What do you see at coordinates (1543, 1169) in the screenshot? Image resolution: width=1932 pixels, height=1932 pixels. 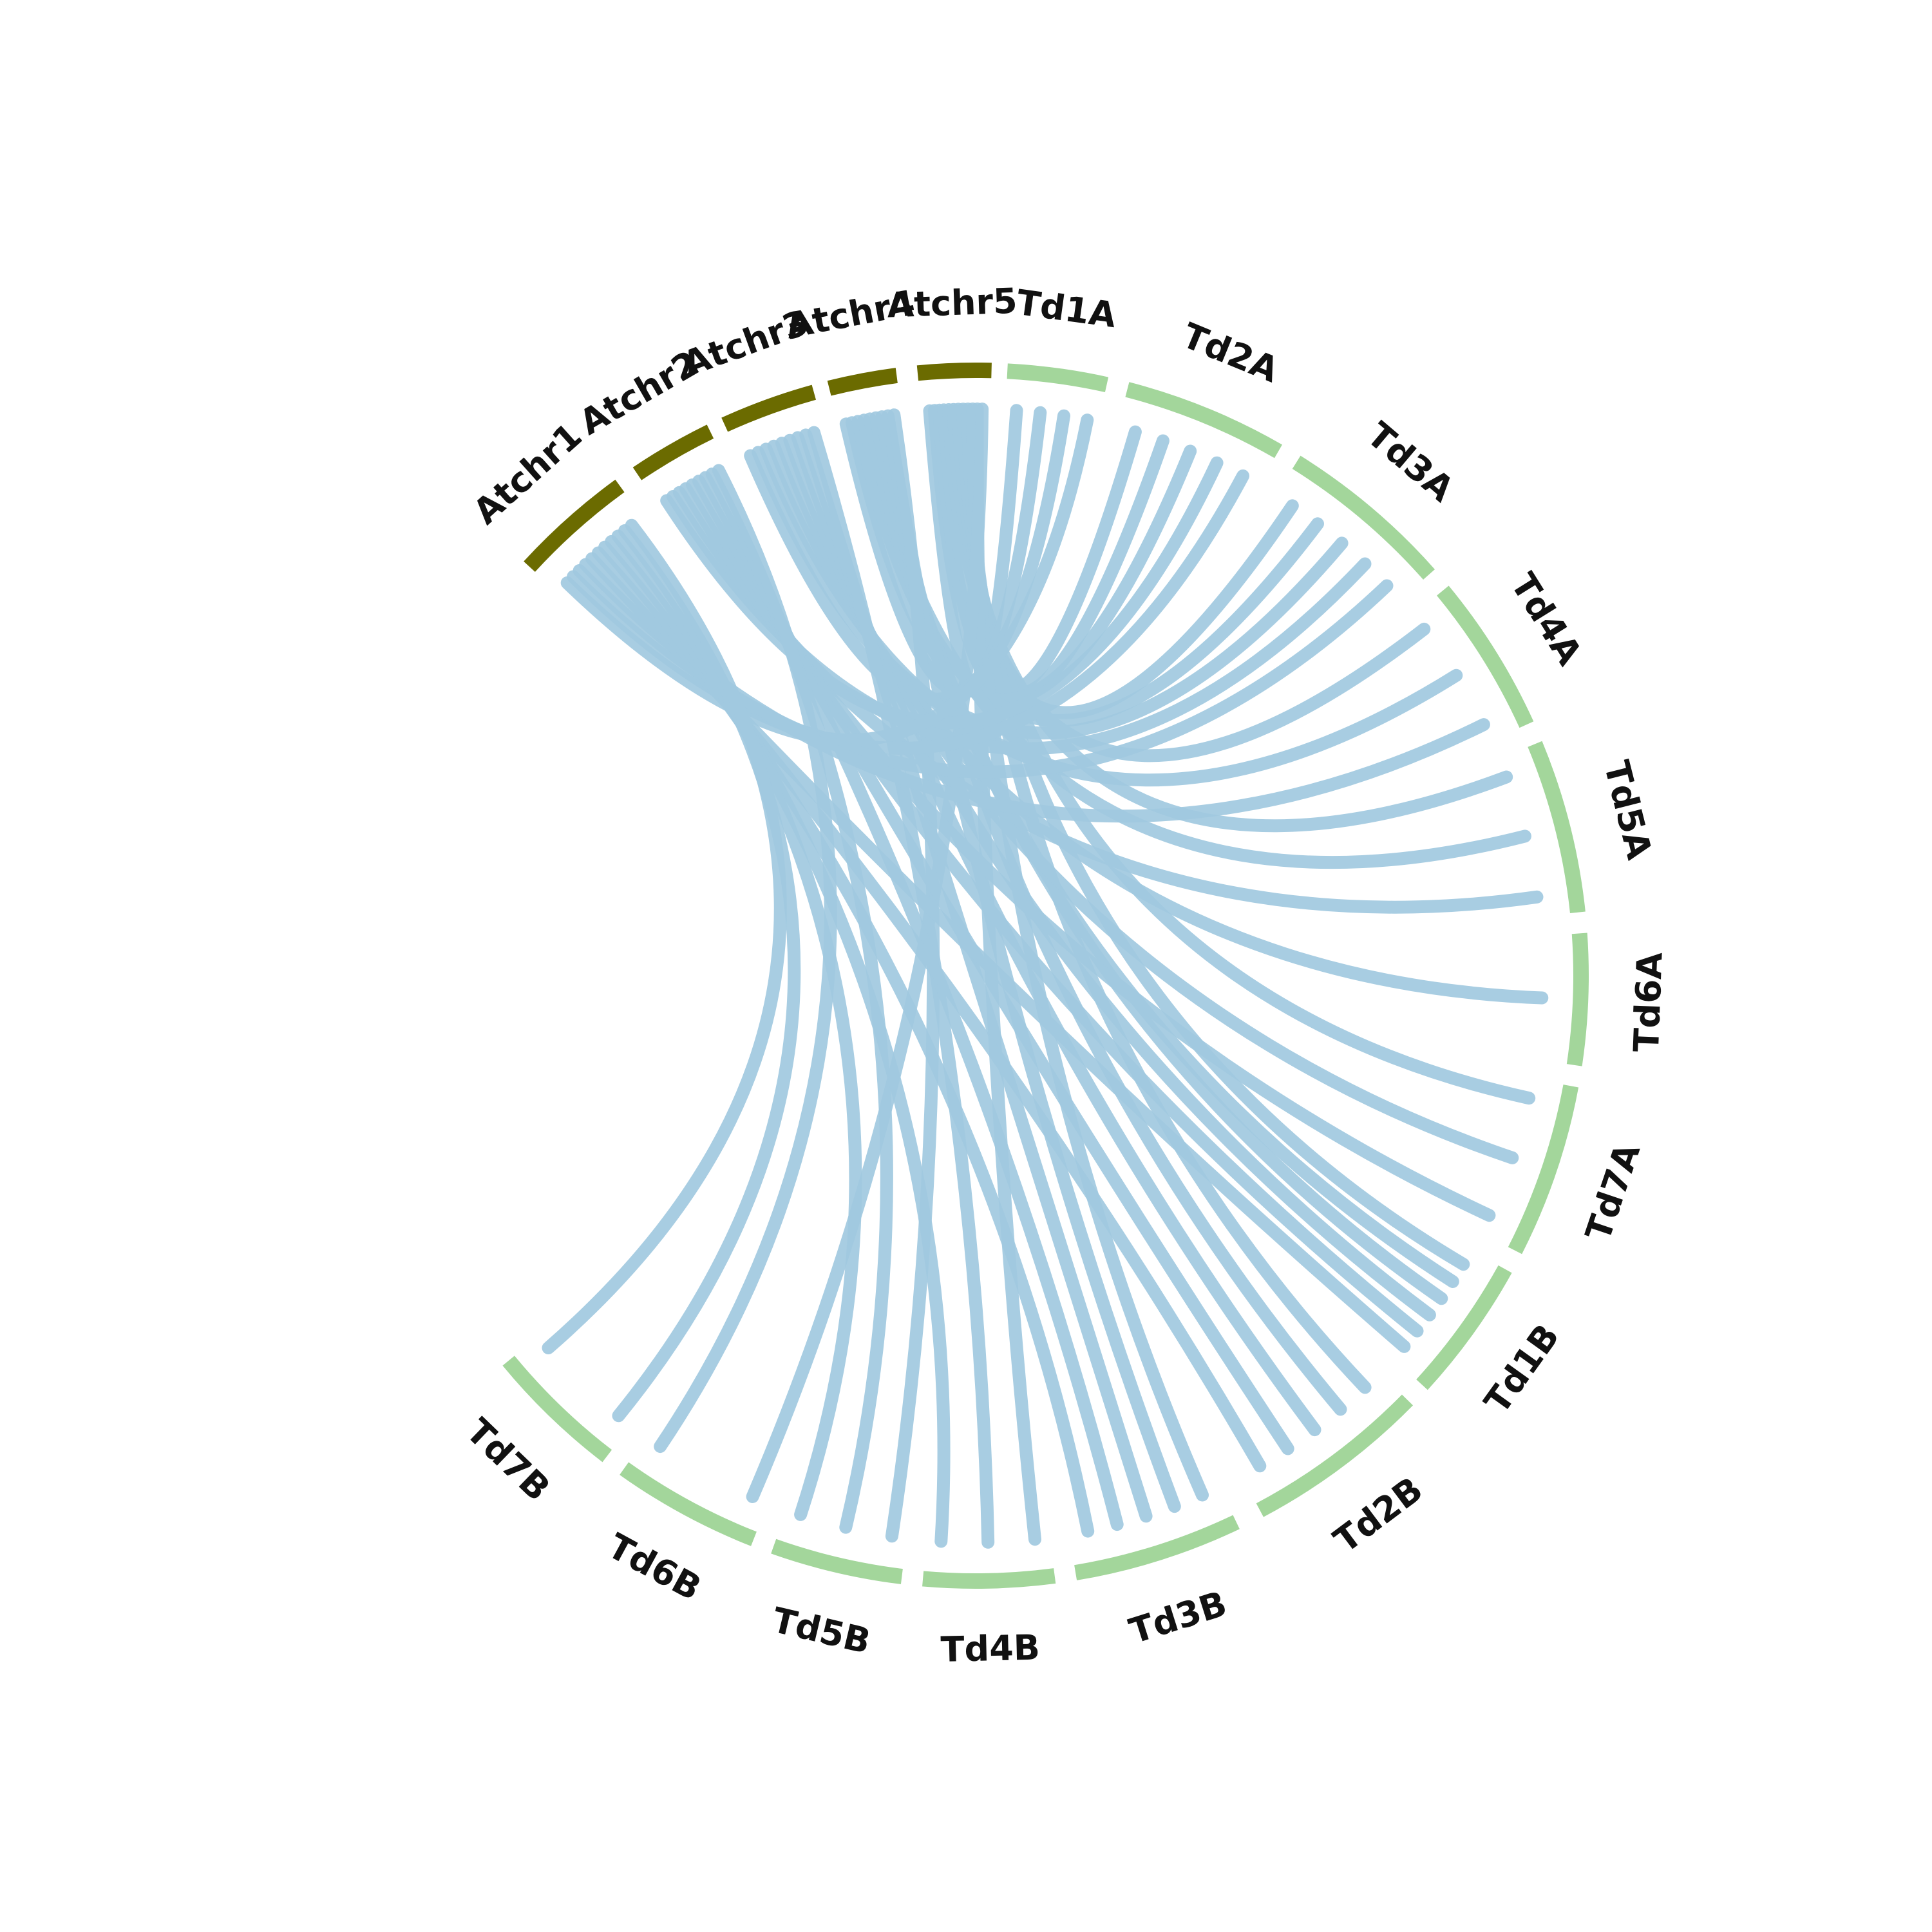 I see `segment-arc-td7a` at bounding box center [1543, 1169].